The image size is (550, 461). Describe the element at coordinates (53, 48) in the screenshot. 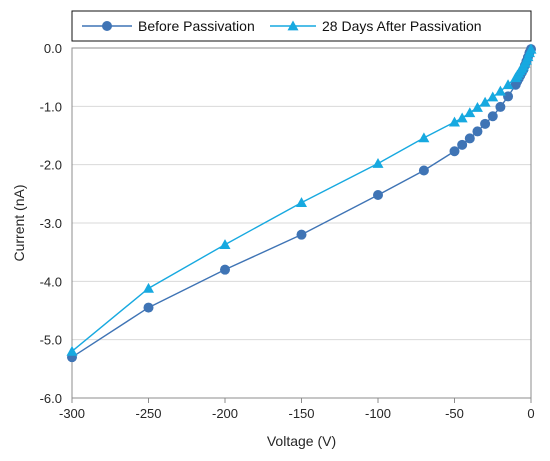

I see `y-tick-label: 0.0` at that location.